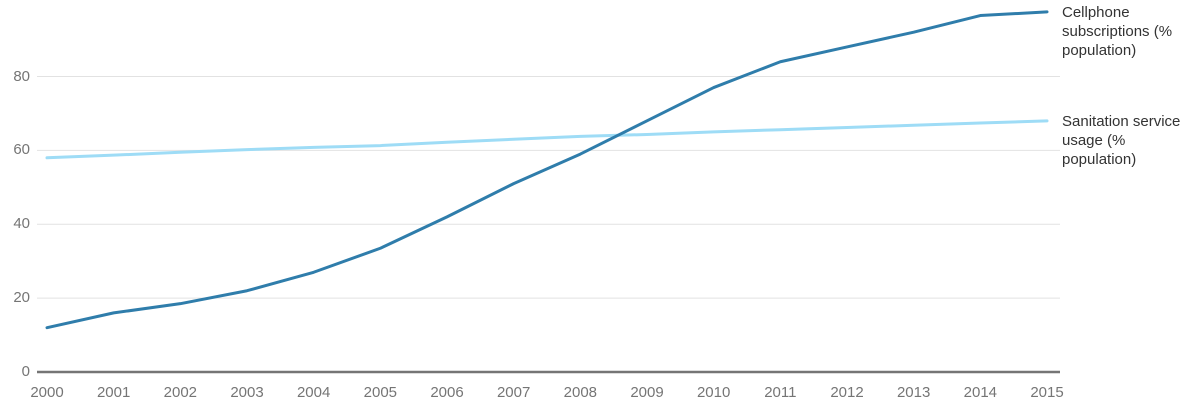 The width and height of the screenshot is (1200, 414). Describe the element at coordinates (1121, 140) in the screenshot. I see `legend-label-sanitation: Sanitation service usage (% population)` at that location.